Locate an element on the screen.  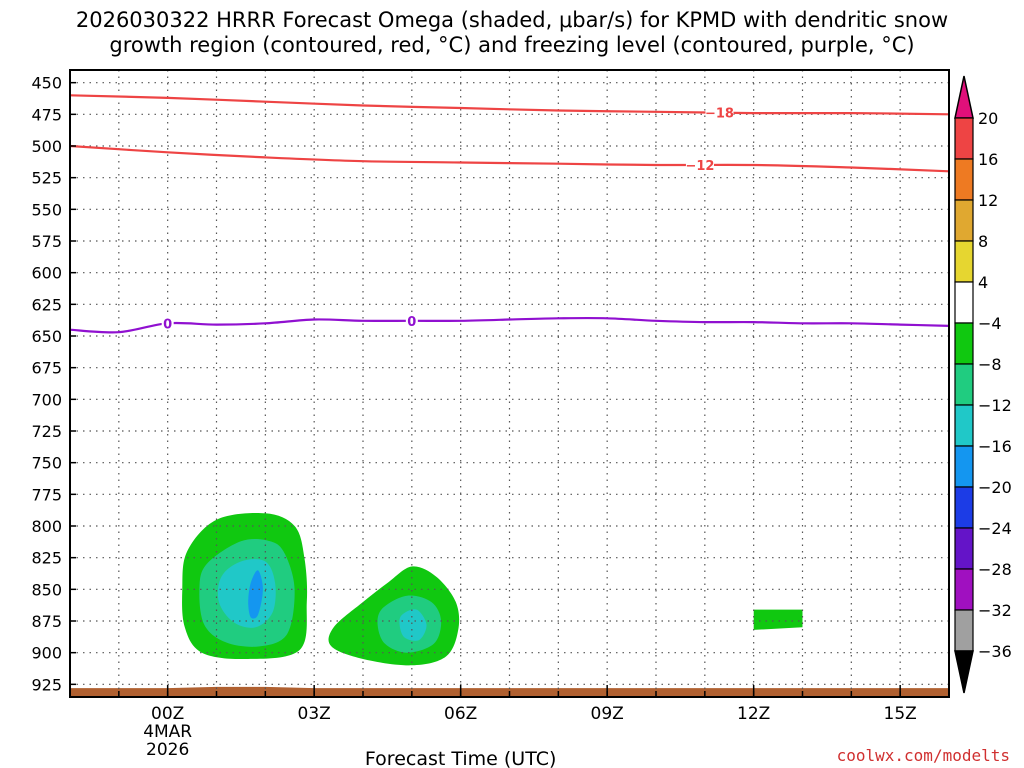
colorbar-tick-8: −16 is located at coordinates (995, 446).